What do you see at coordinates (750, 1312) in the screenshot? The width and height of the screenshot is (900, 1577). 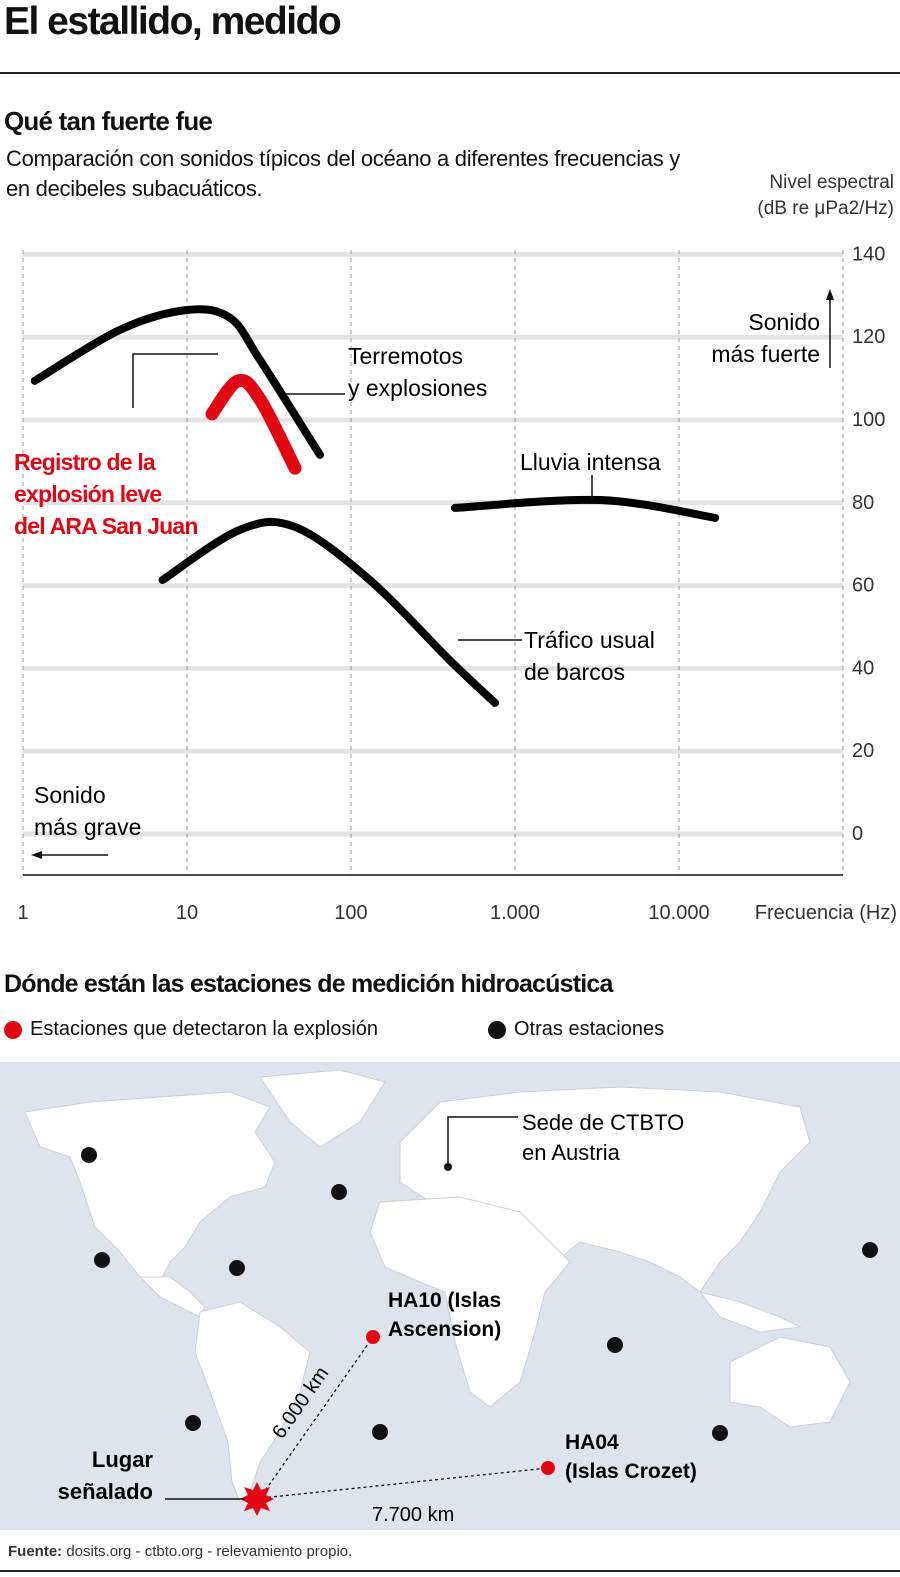 I see `southeast-asia` at bounding box center [750, 1312].